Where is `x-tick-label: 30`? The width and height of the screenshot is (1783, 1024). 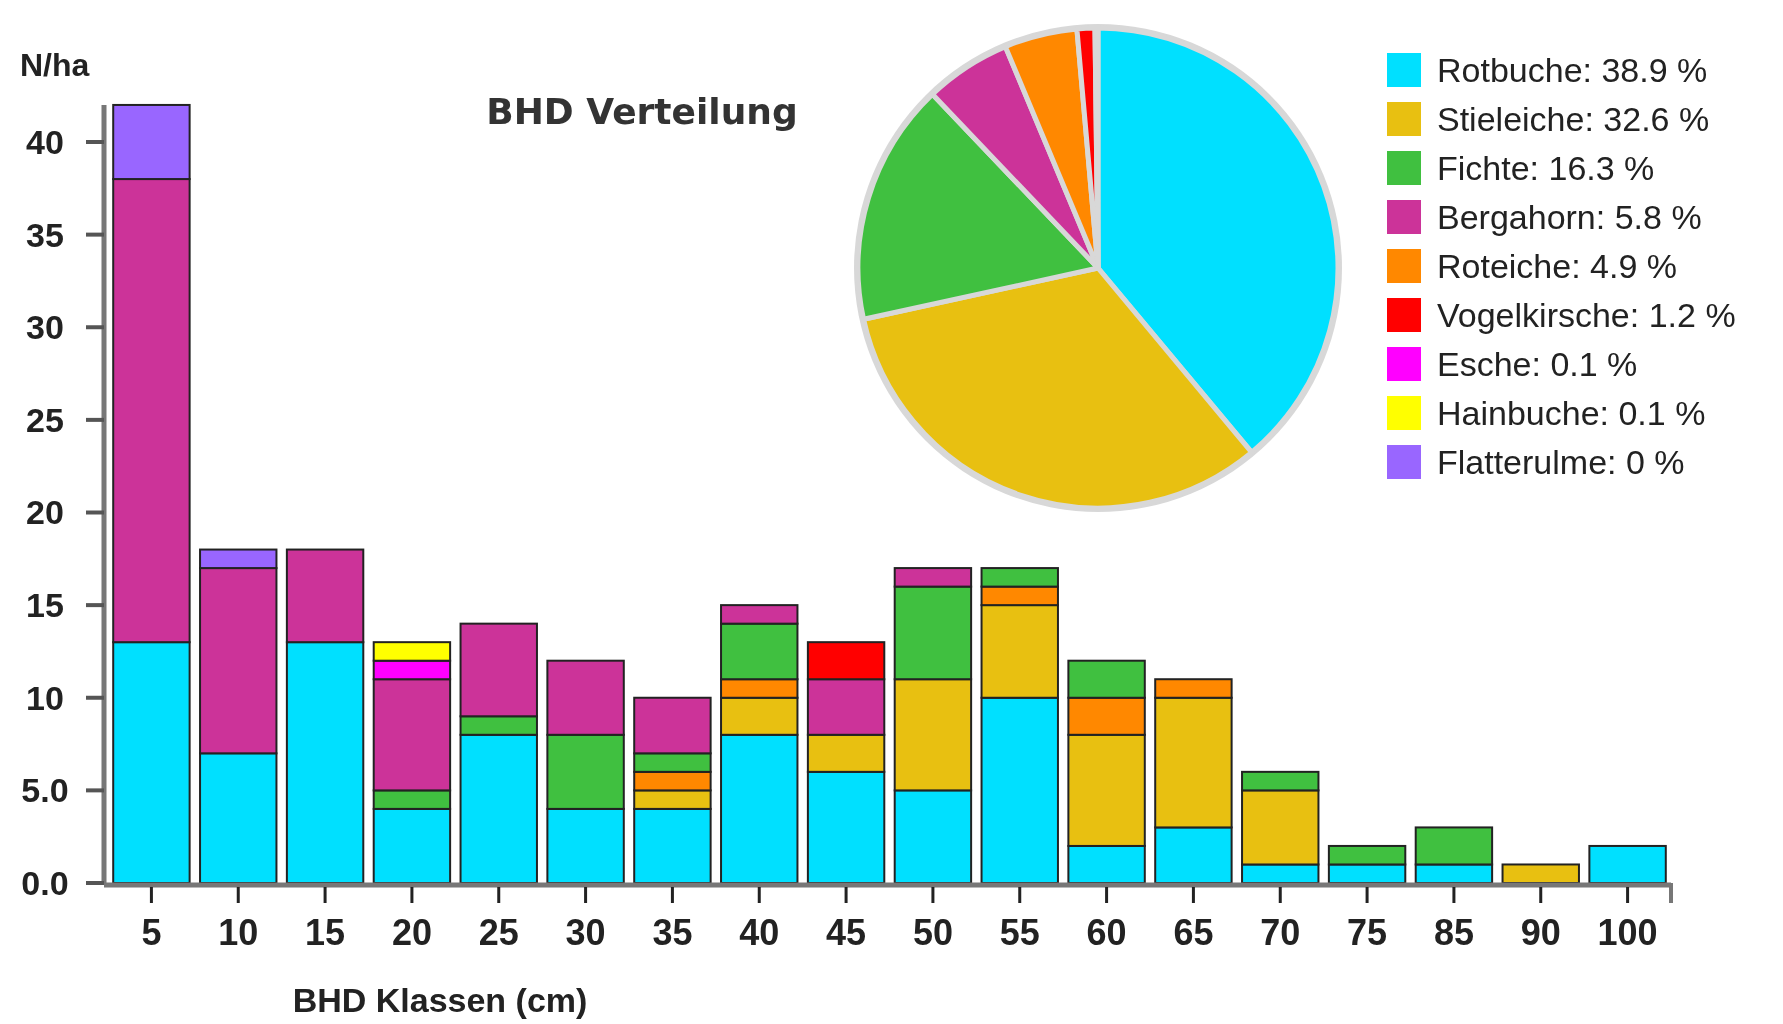 x-tick-label: 30 is located at coordinates (585, 932).